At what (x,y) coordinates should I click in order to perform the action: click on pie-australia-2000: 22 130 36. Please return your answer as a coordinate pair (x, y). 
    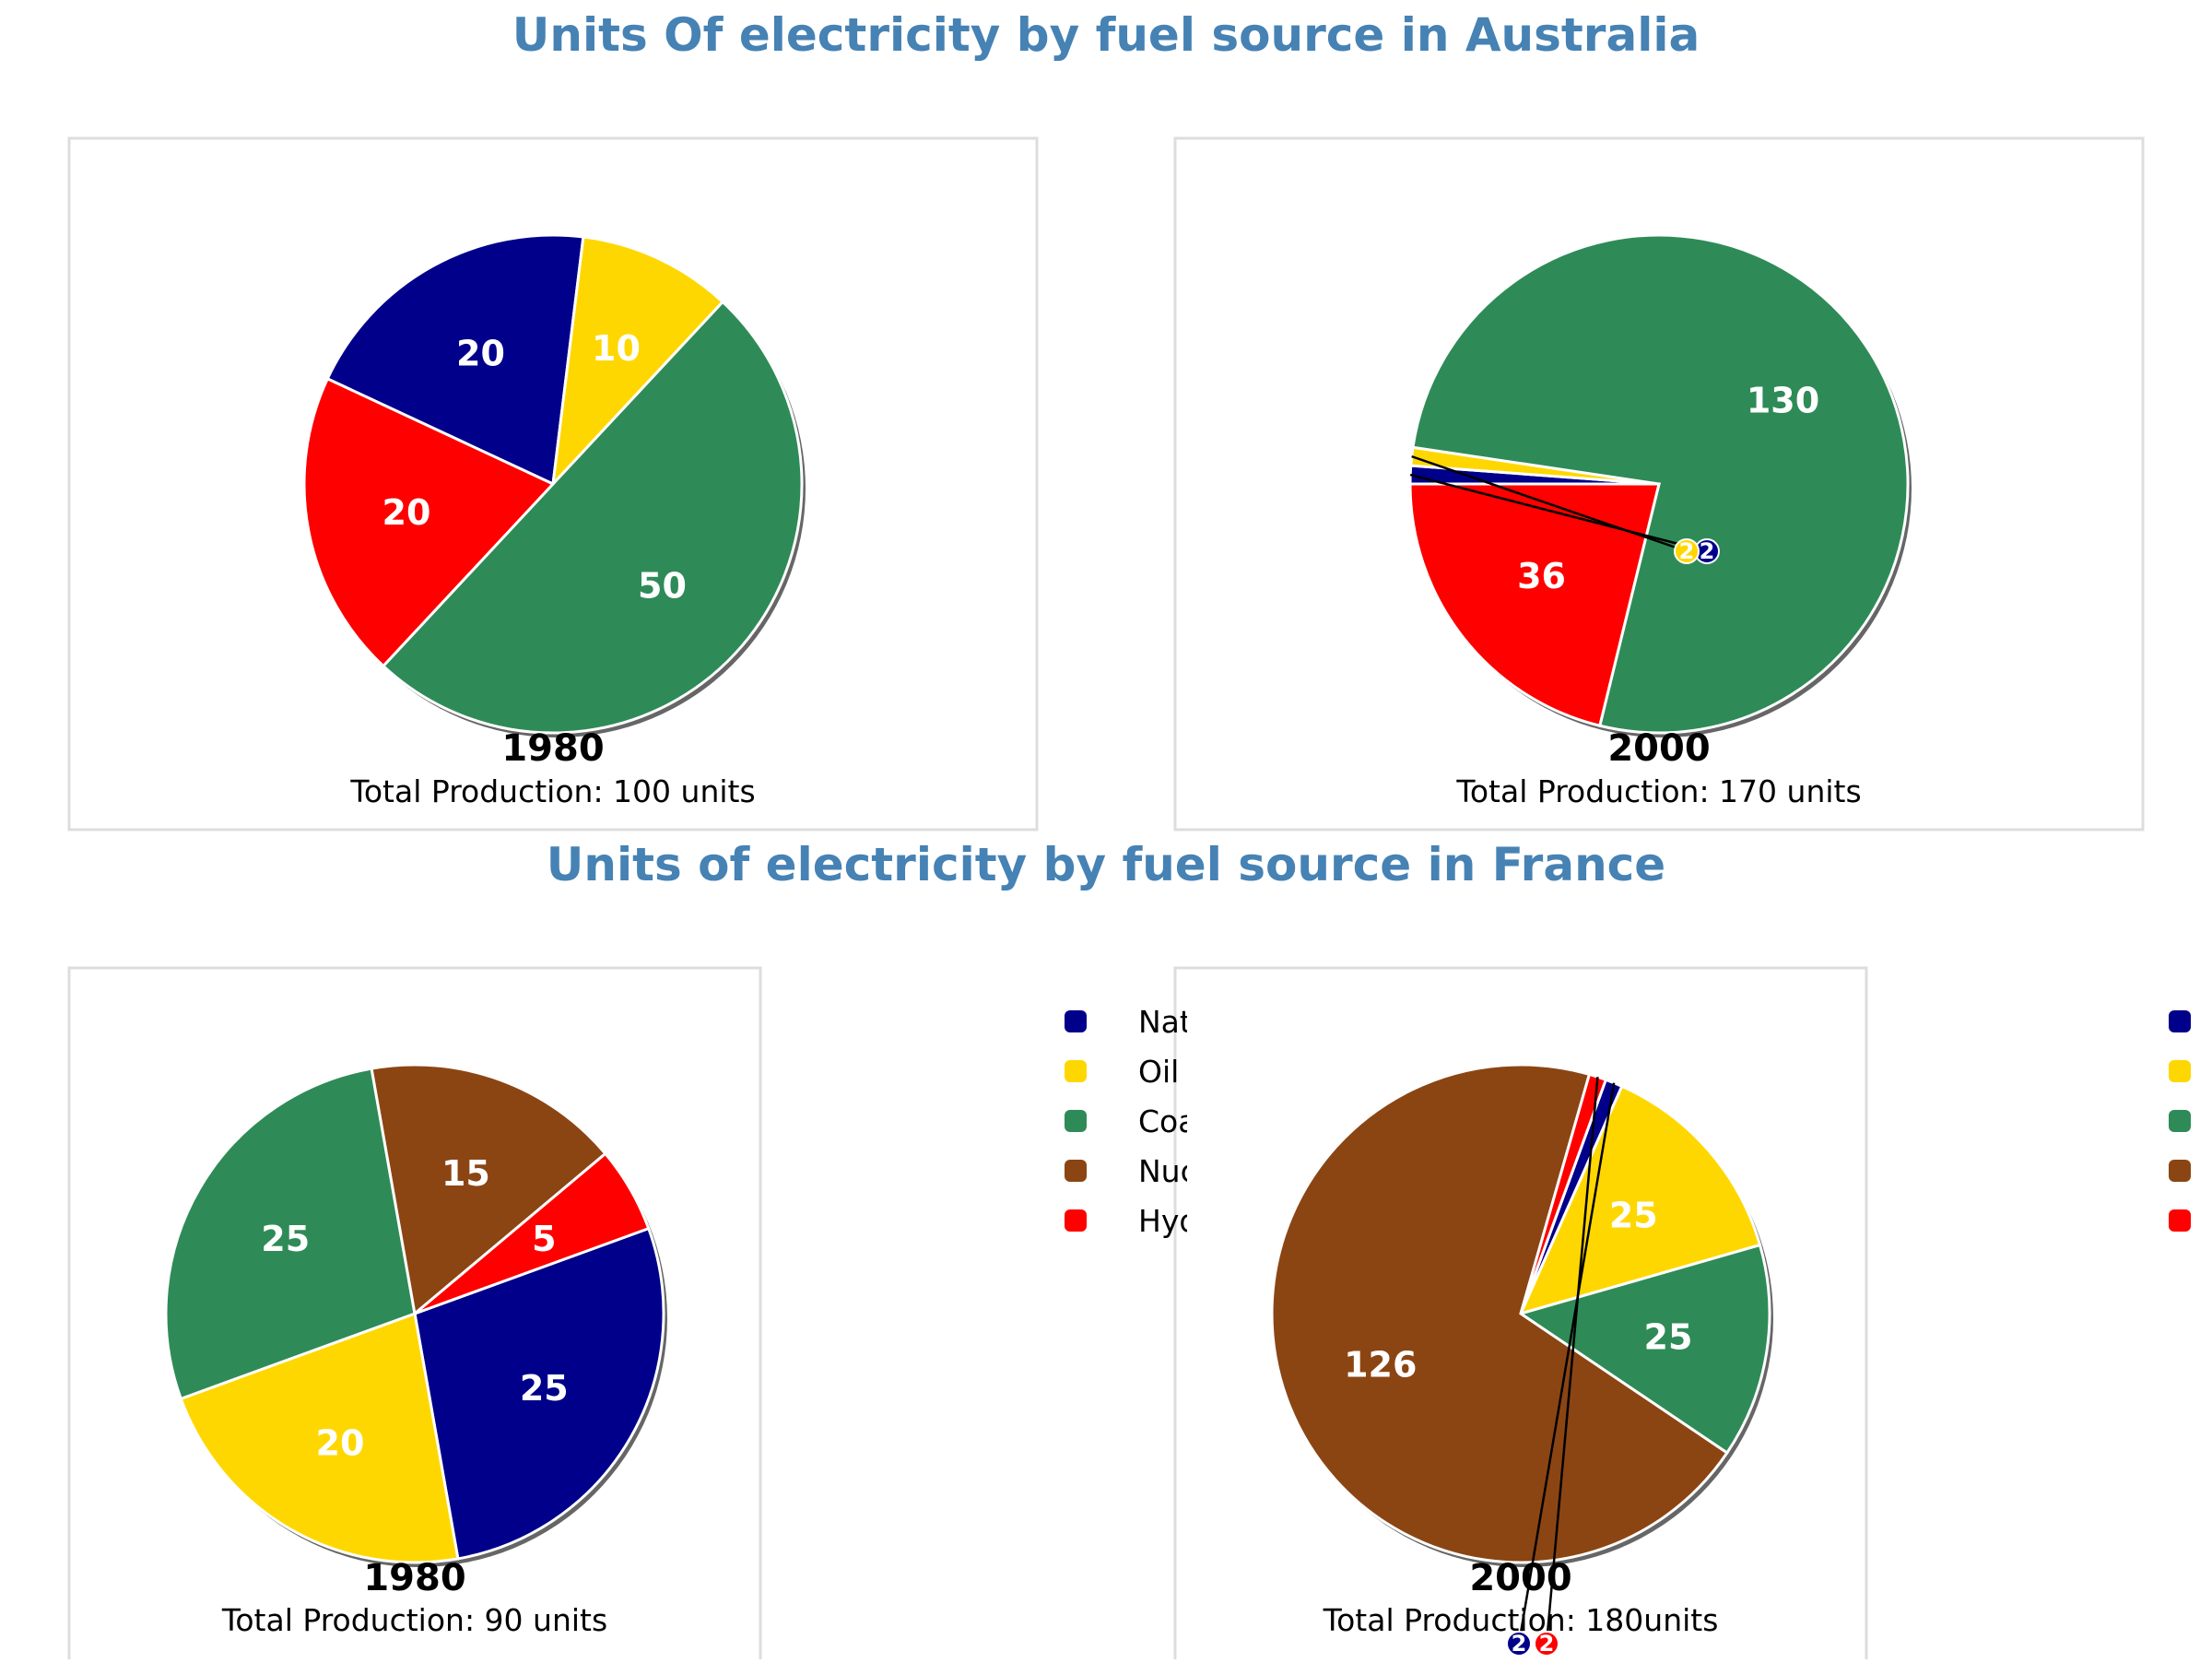
    Looking at the image, I should click on (1660, 485).